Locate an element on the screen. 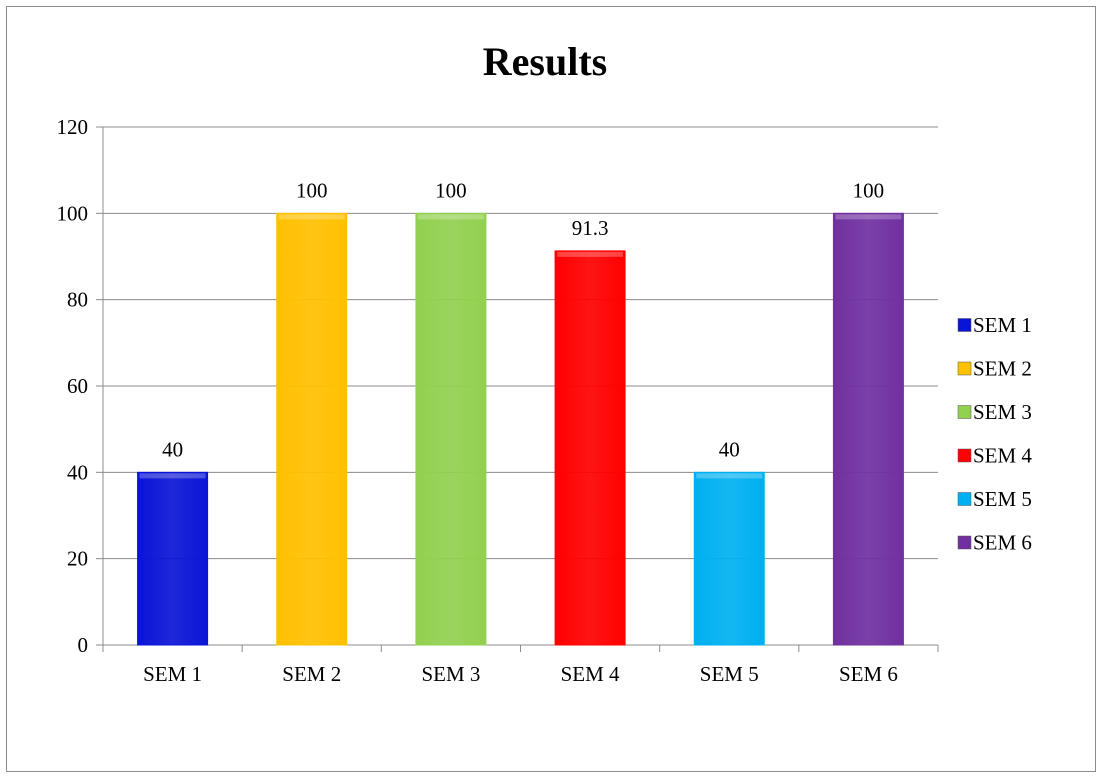 Image resolution: width=1103 pixels, height=778 pixels. legend-label: SEM 3 is located at coordinates (1002, 412).